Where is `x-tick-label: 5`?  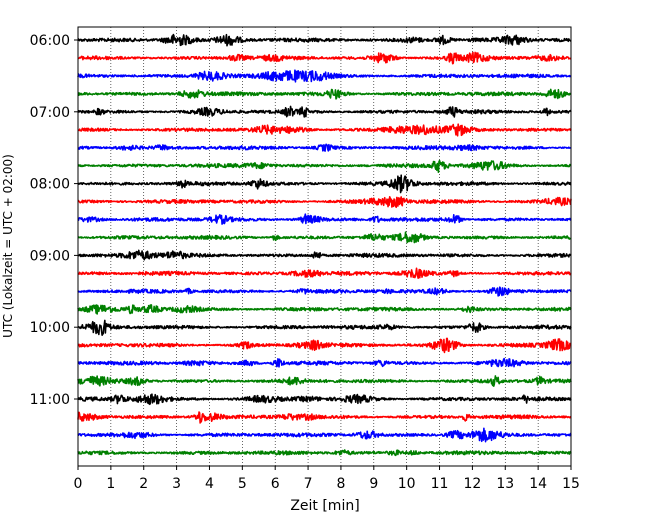 x-tick-label: 5 is located at coordinates (242, 484).